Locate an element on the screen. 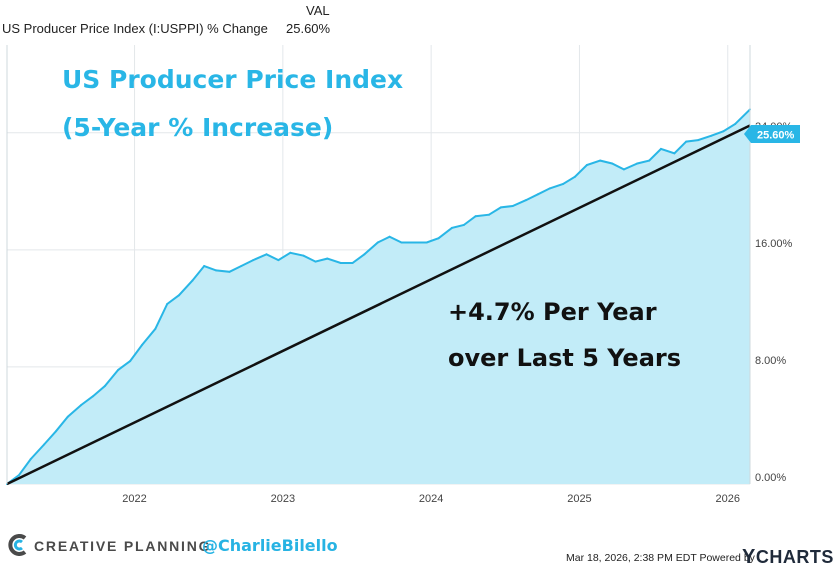 The width and height of the screenshot is (837, 569). ycharts-logo-y: Y is located at coordinates (749, 557).